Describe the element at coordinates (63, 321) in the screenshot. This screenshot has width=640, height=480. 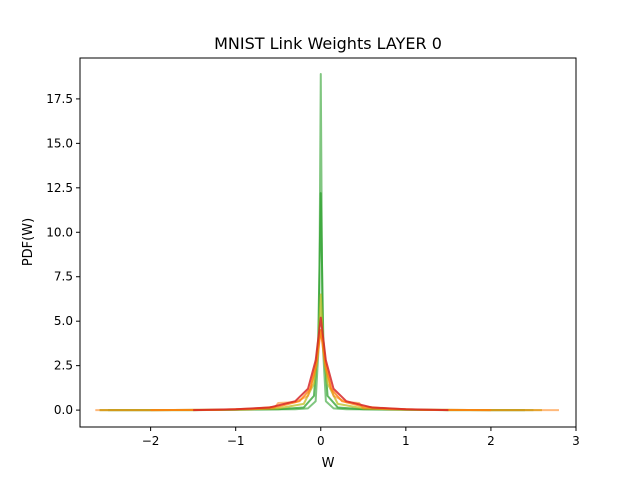
I see `y-tick-label: 5.0` at that location.